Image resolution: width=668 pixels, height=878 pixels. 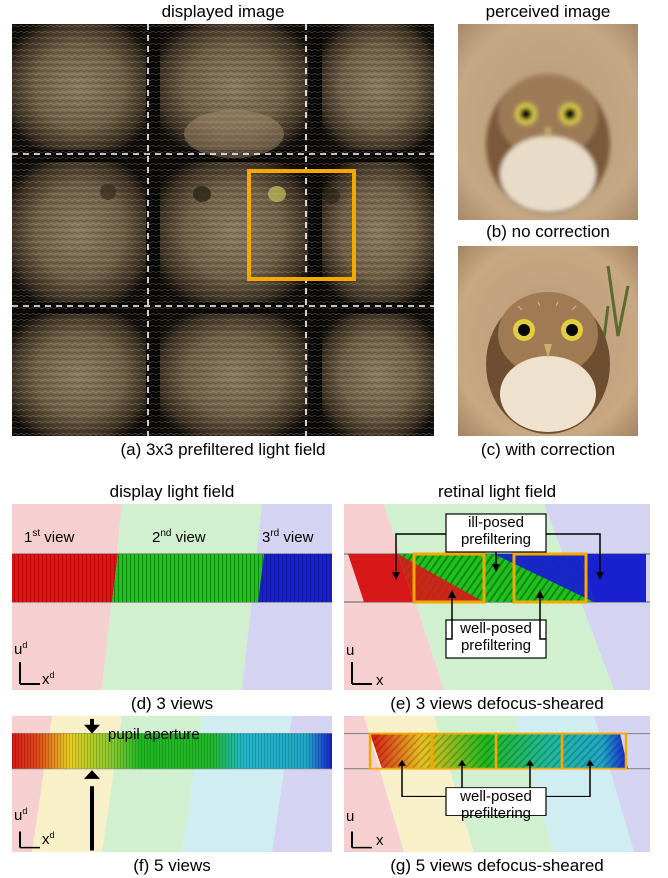 What do you see at coordinates (350, 816) in the screenshot?
I see `axis-u-label-g: u` at bounding box center [350, 816].